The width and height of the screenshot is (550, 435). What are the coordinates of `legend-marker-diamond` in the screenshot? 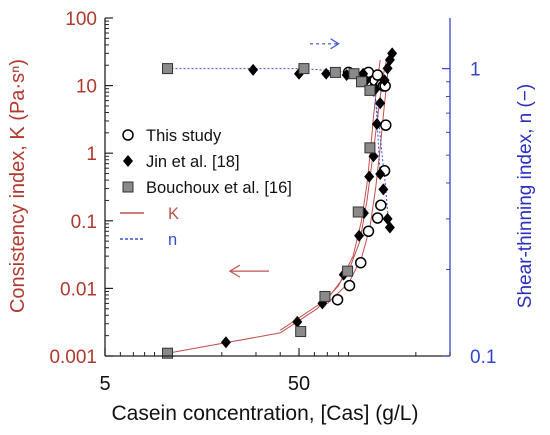 It's located at (128, 161).